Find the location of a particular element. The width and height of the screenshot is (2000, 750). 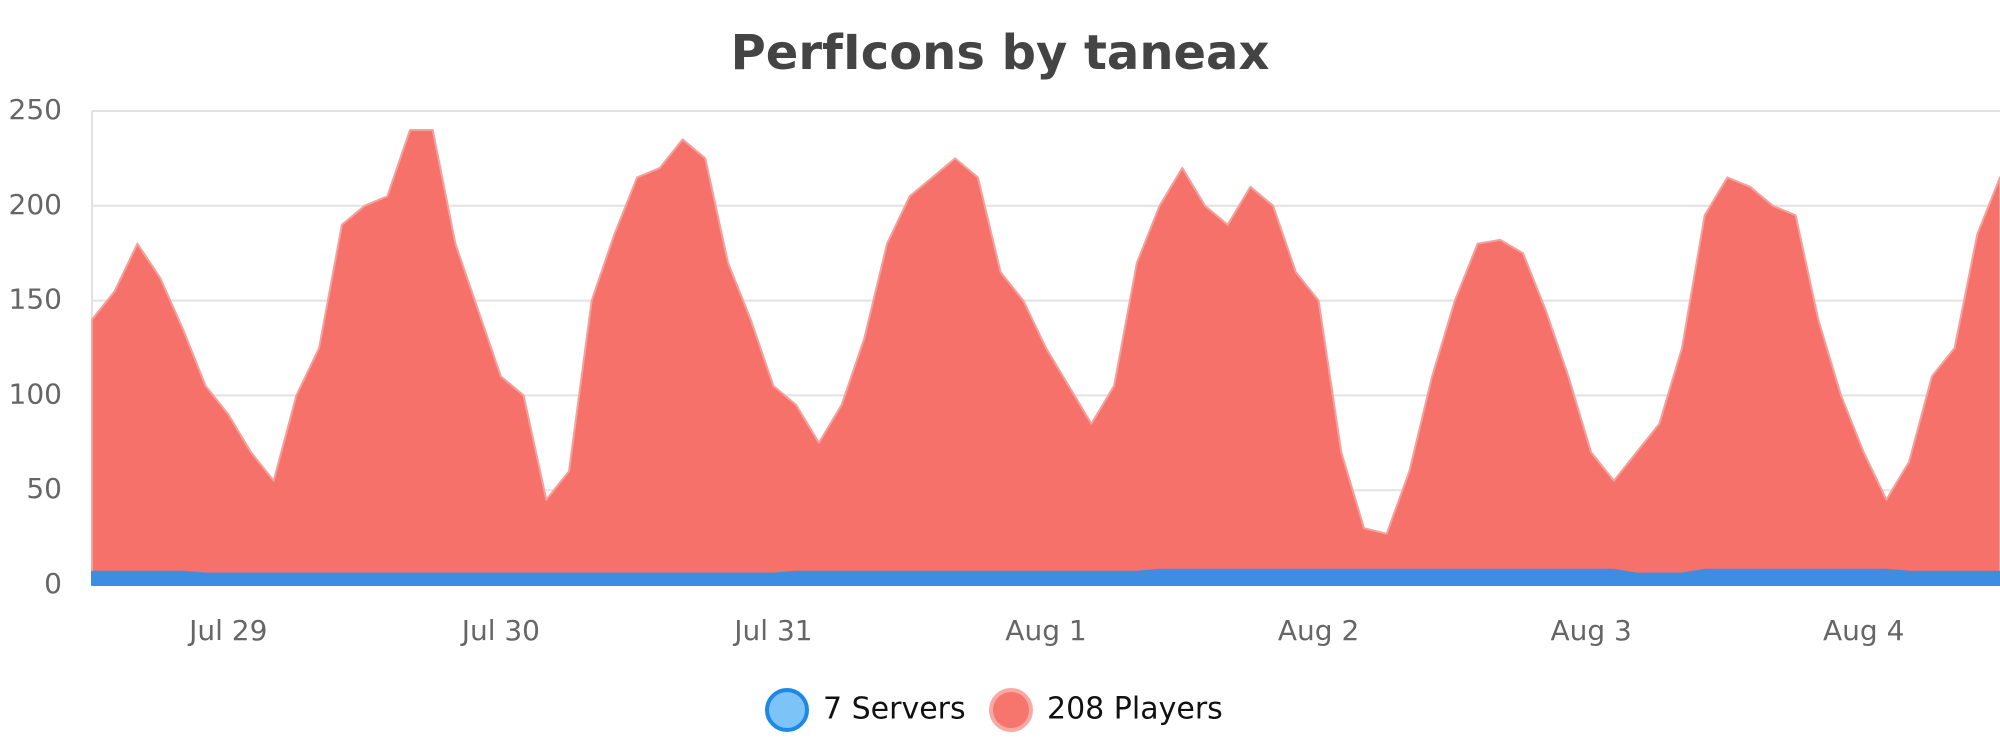

x-tick-label: Aug 2 is located at coordinates (1318, 630).